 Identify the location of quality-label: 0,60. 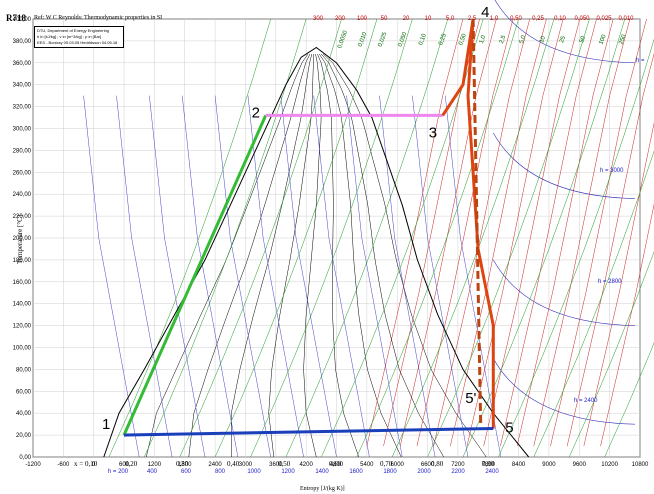
(335, 464).